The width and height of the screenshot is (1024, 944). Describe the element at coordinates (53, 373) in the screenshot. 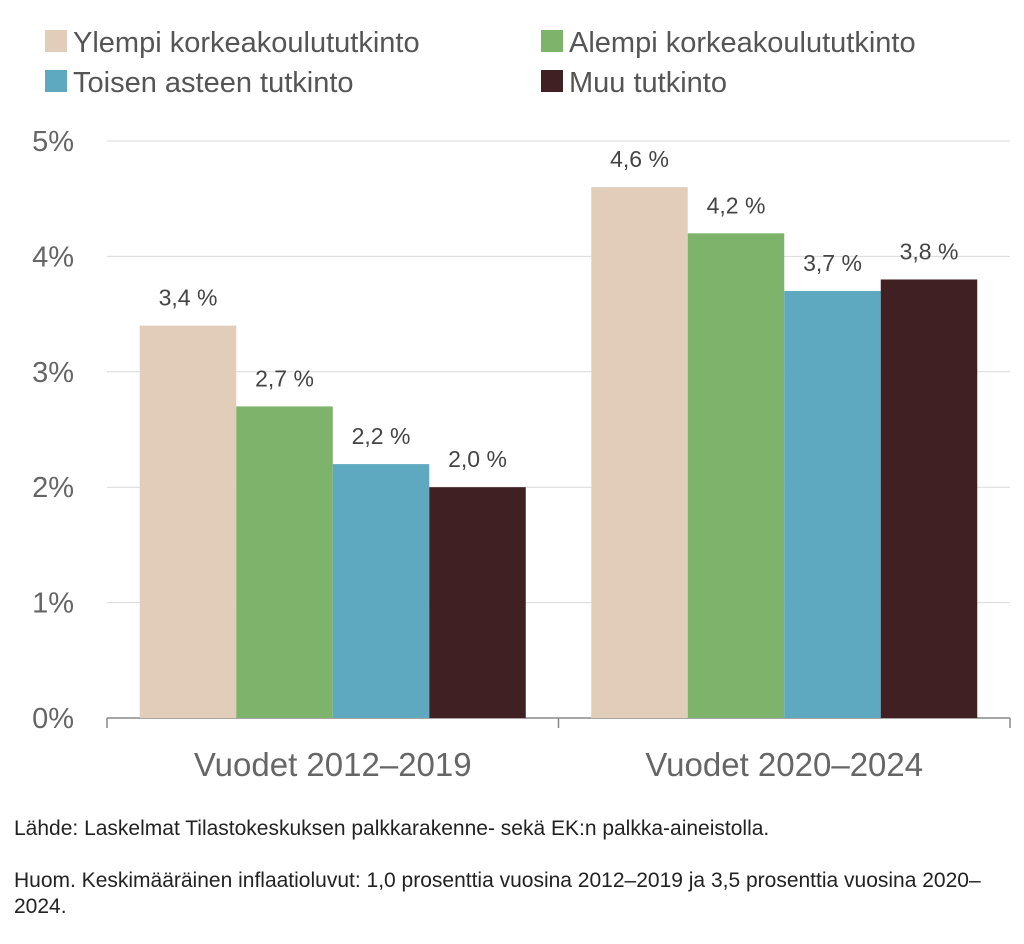

I see `y-tick-label: 3%` at that location.